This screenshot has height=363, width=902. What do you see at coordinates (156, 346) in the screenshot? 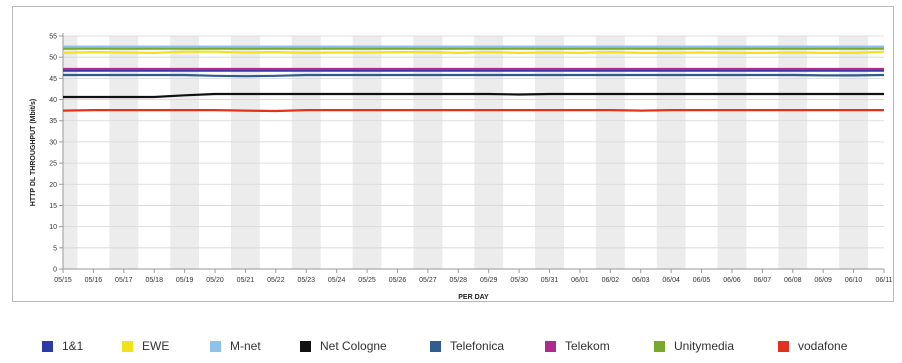
I see `legend-label: EWE` at bounding box center [156, 346].